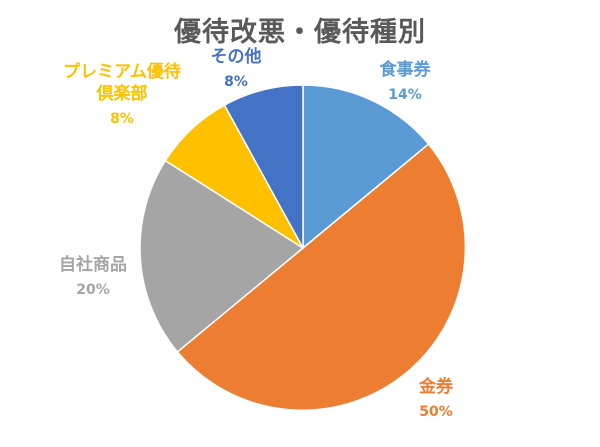  What do you see at coordinates (93, 276) in the screenshot?
I see `slice-label-group: 自社商品 20%` at bounding box center [93, 276].